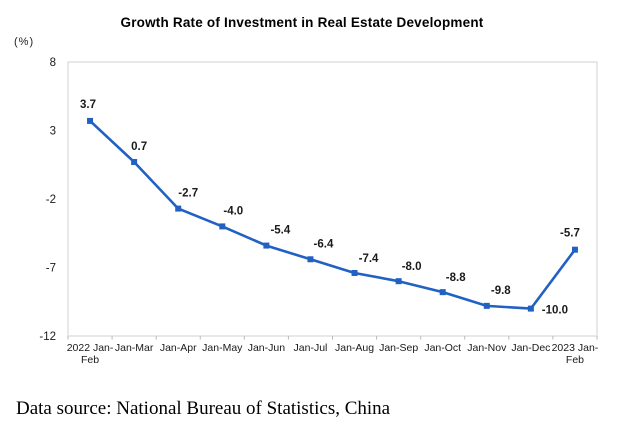 This screenshot has width=617, height=440. What do you see at coordinates (530, 348) in the screenshot?
I see `svg-text: Jan-Dec` at bounding box center [530, 348].